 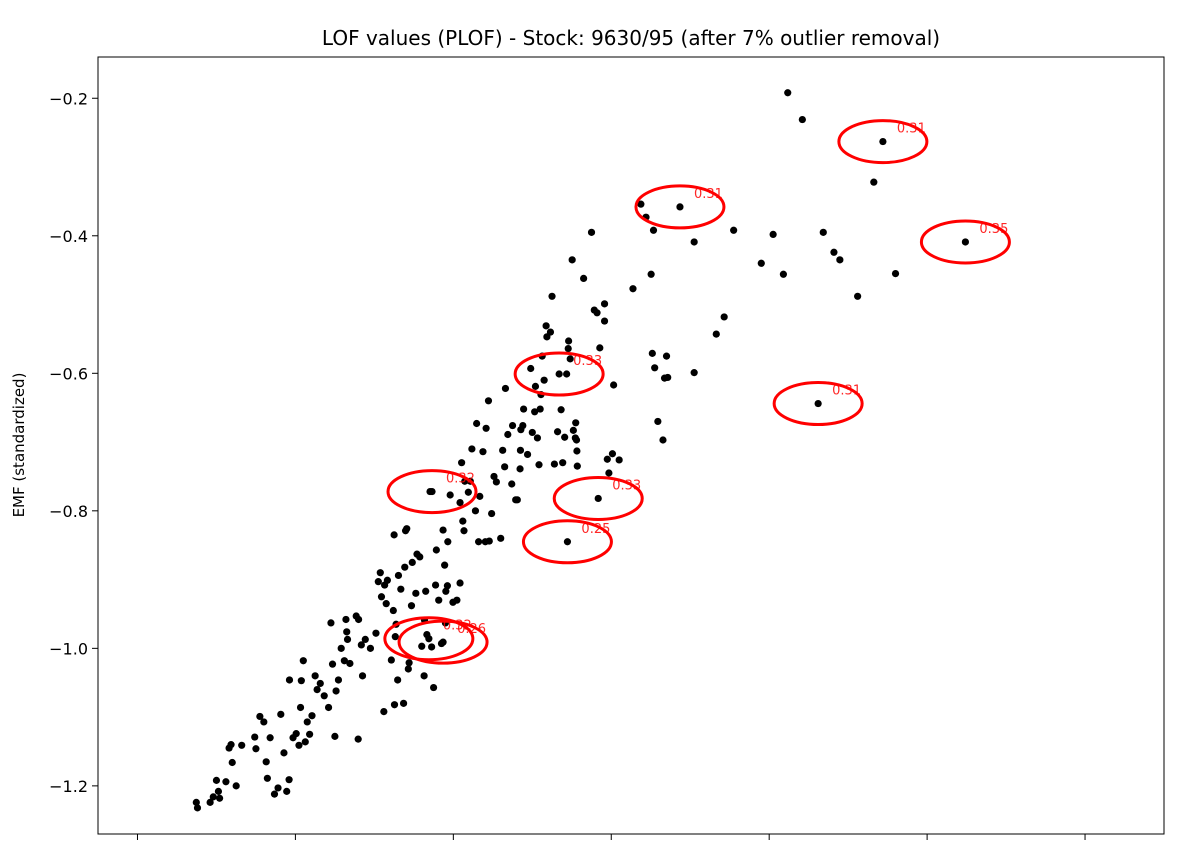 What do you see at coordinates (68, 98) in the screenshot?
I see `y-tick-label: −0.2` at bounding box center [68, 98].